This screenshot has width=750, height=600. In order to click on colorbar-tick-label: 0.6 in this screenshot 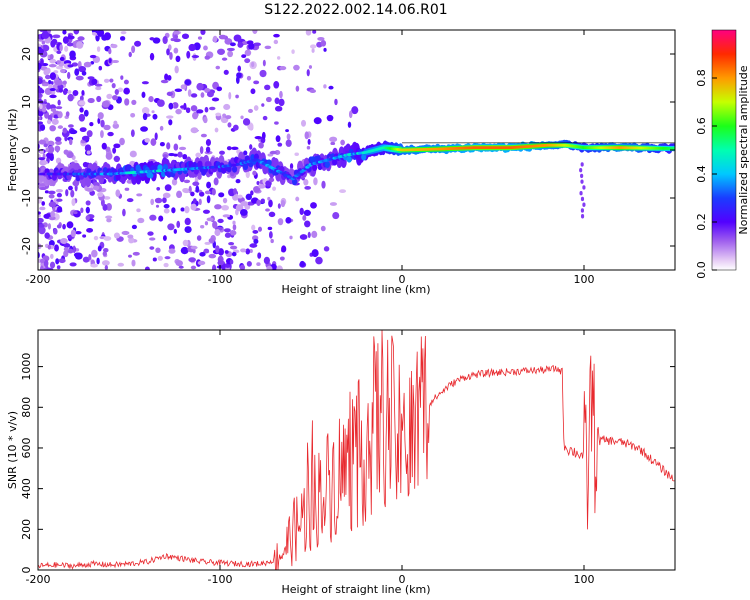, I will do `click(701, 126)`.